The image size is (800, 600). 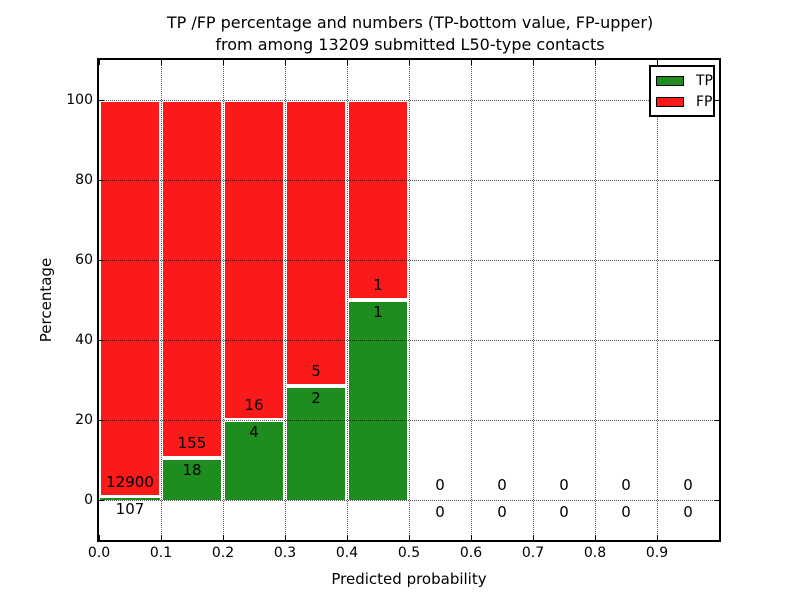 I want to click on y-tick-label: 100, so click(x=79, y=100).